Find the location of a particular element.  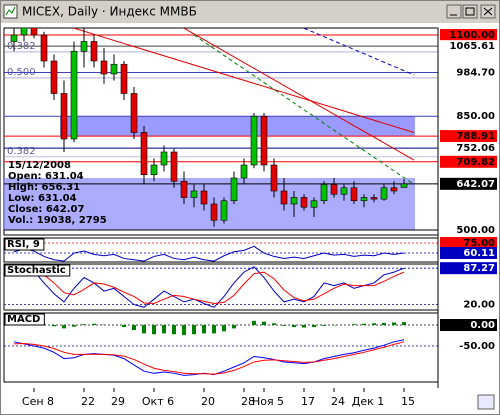

x-tick-label: Ноя 5 is located at coordinates (268, 401).